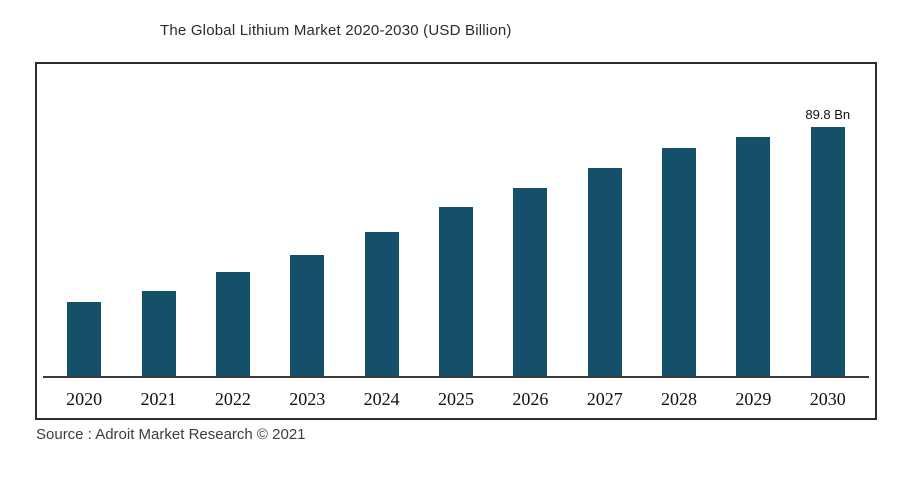 Image resolution: width=912 pixels, height=482 pixels. I want to click on x-tick-label-2024: 2024, so click(381, 398).